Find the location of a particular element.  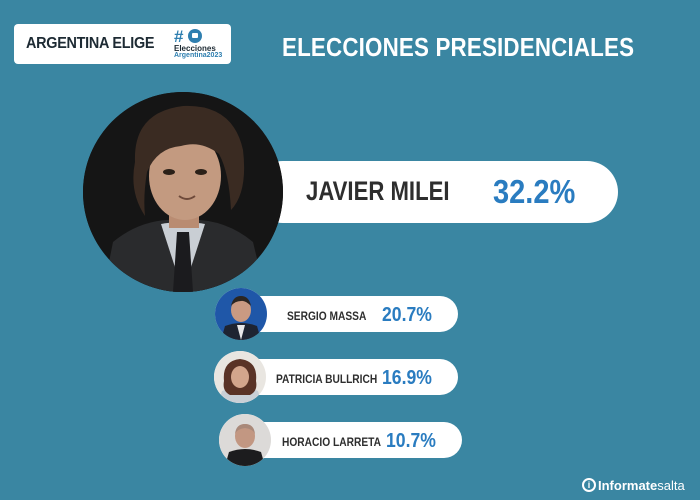

logo-line2: Argentina2023 is located at coordinates (198, 55).